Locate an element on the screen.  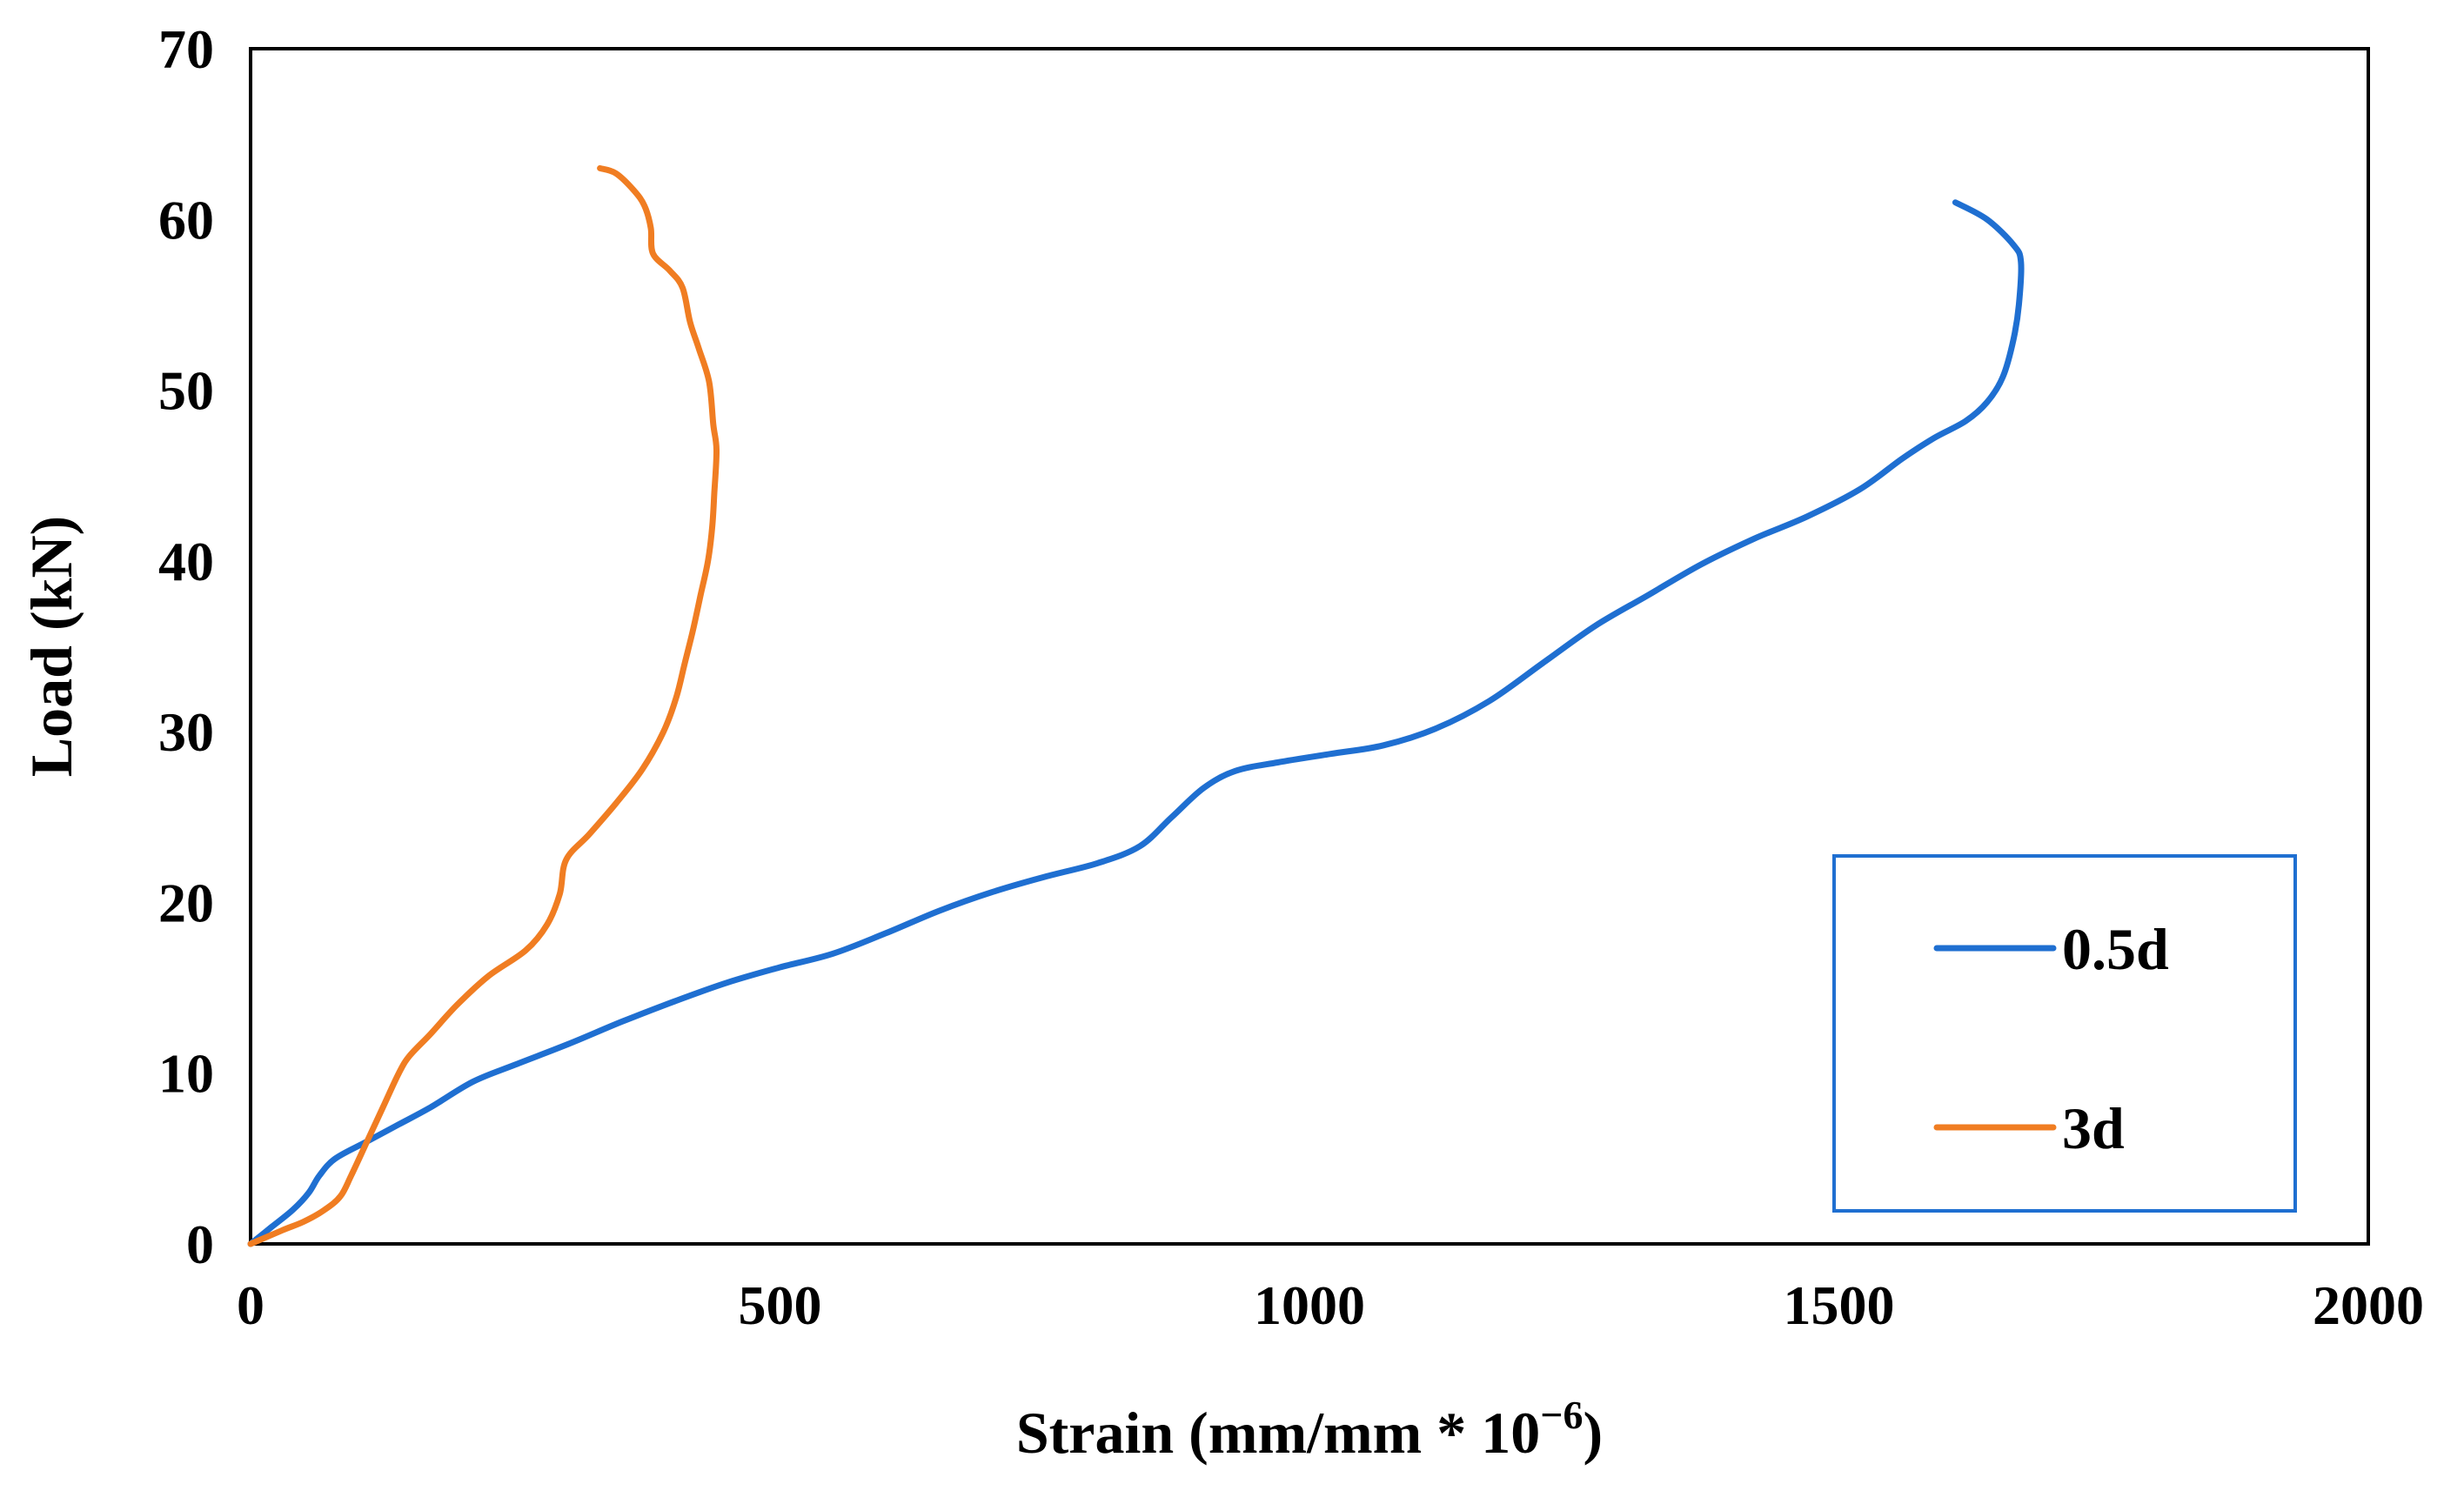
x-tick-label: 1500 is located at coordinates (1839, 1305).